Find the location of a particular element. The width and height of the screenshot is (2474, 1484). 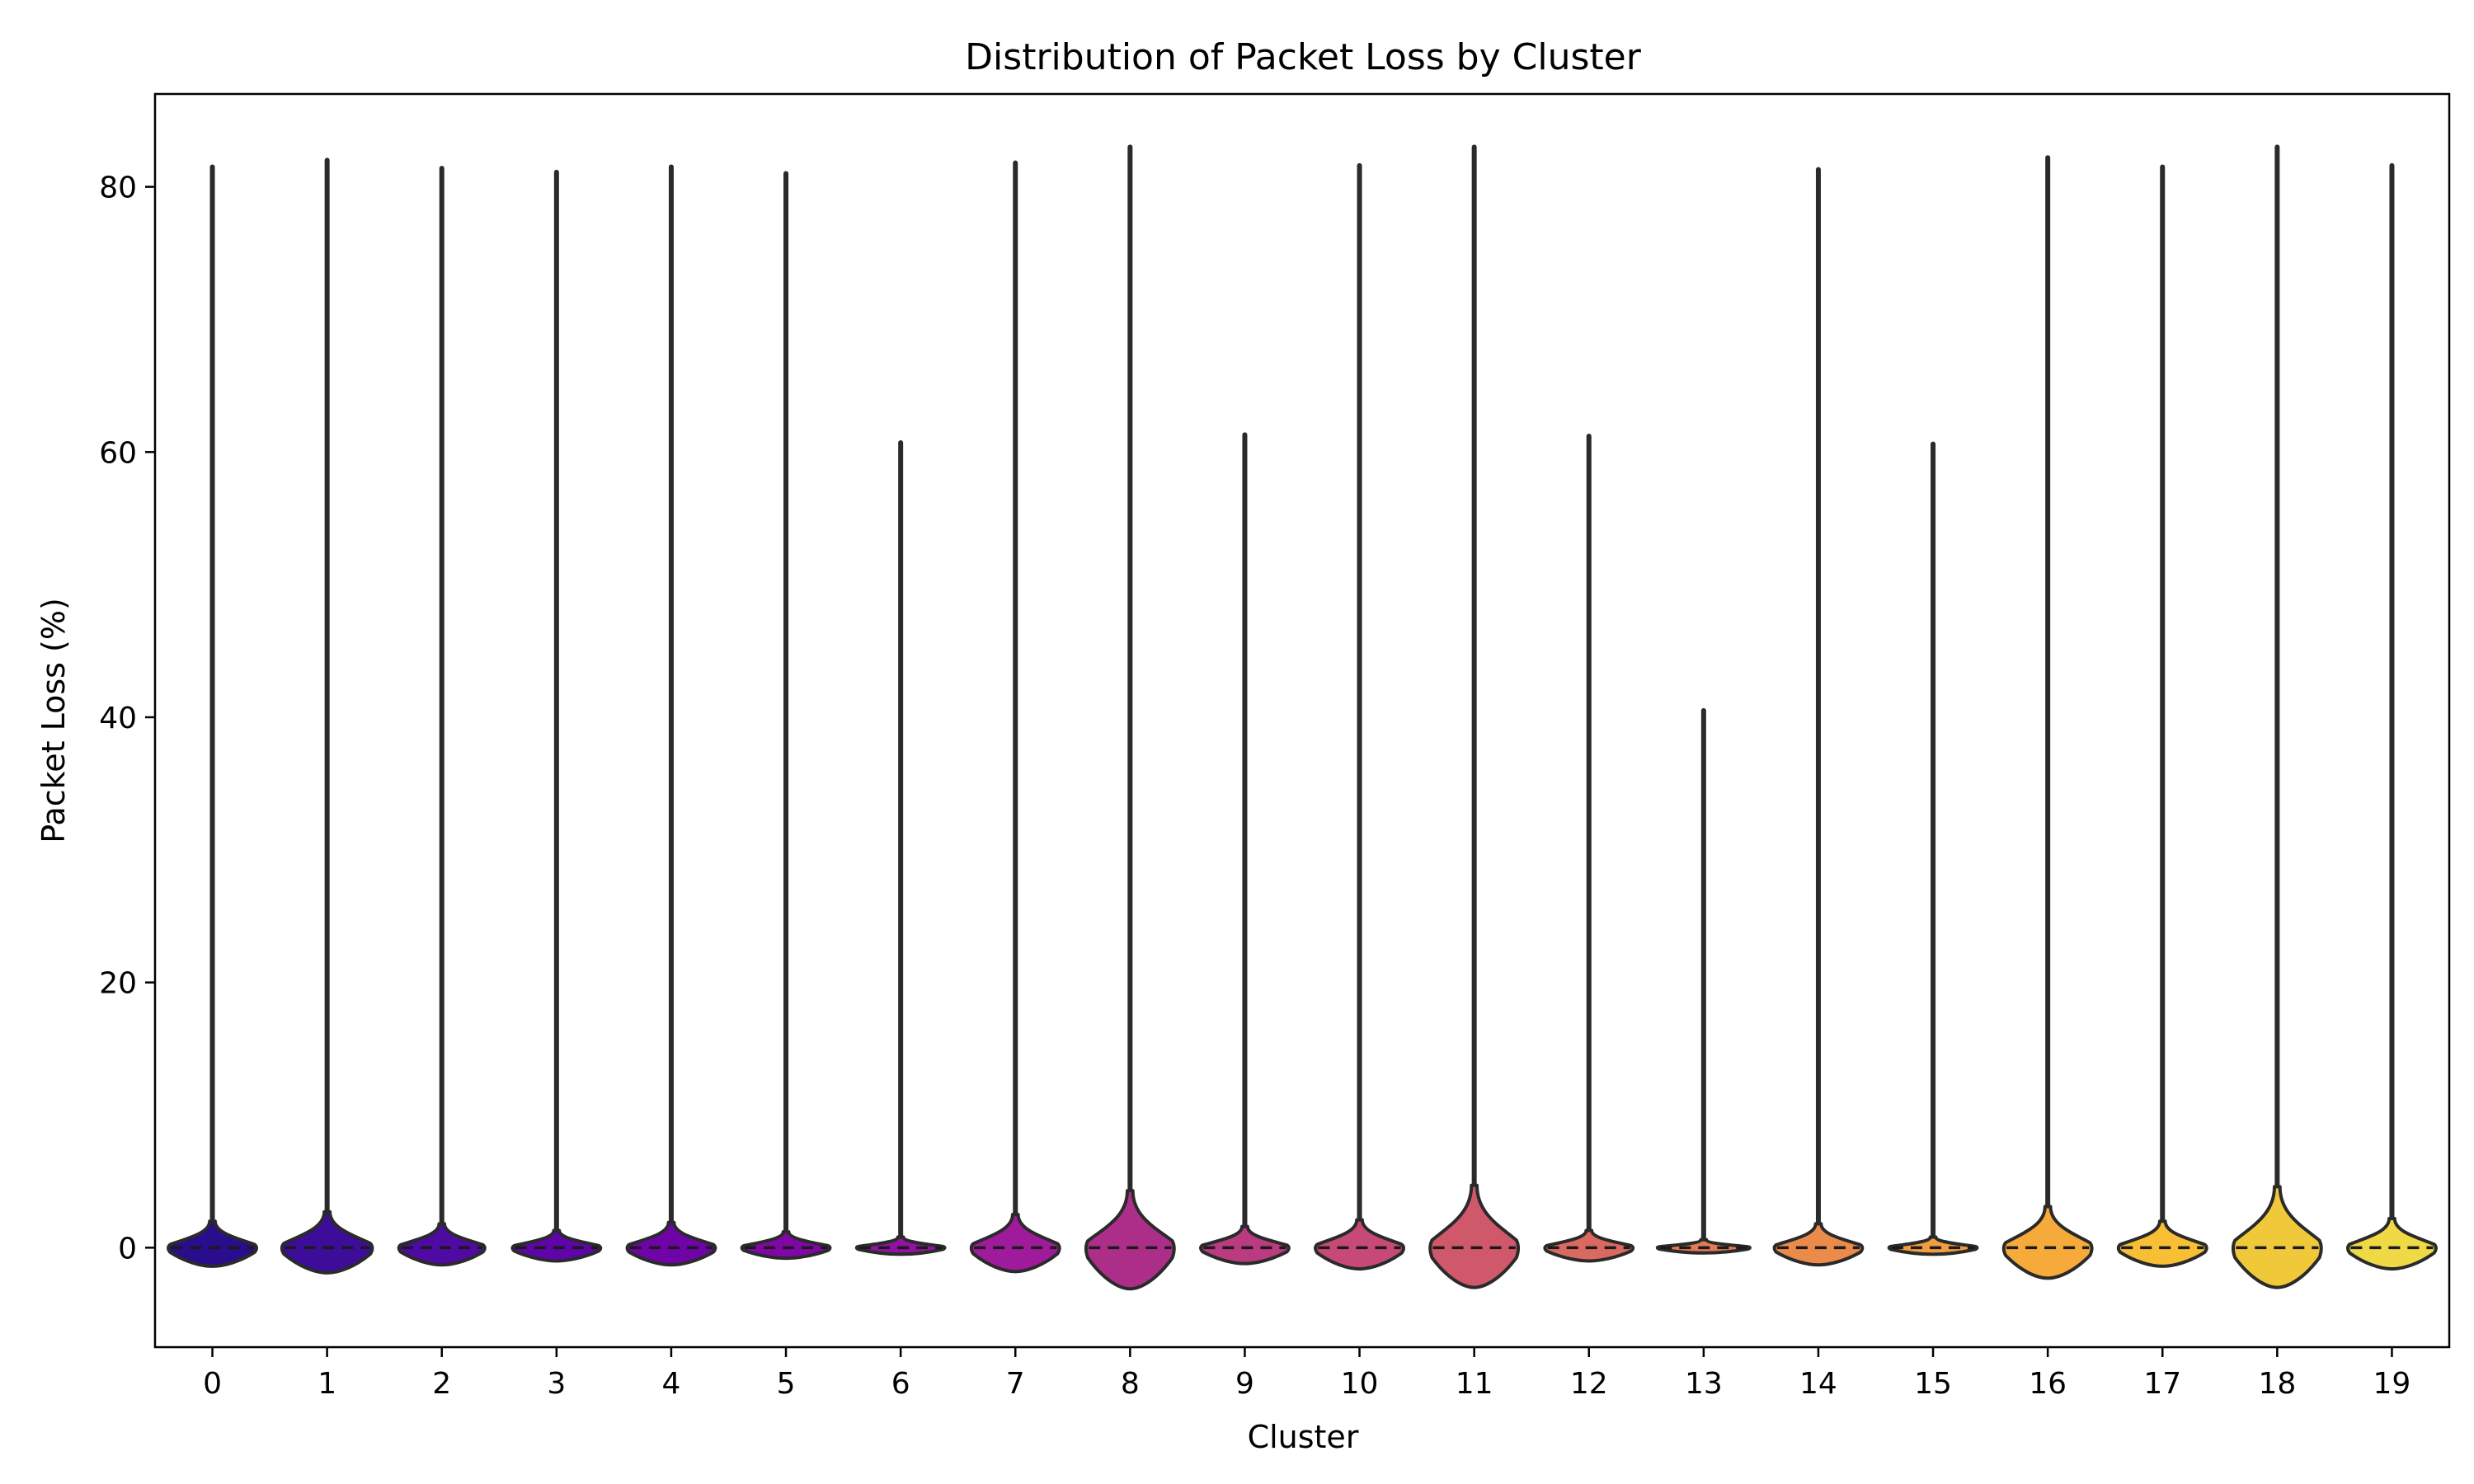

x-tick-label: 14 is located at coordinates (1818, 1384).